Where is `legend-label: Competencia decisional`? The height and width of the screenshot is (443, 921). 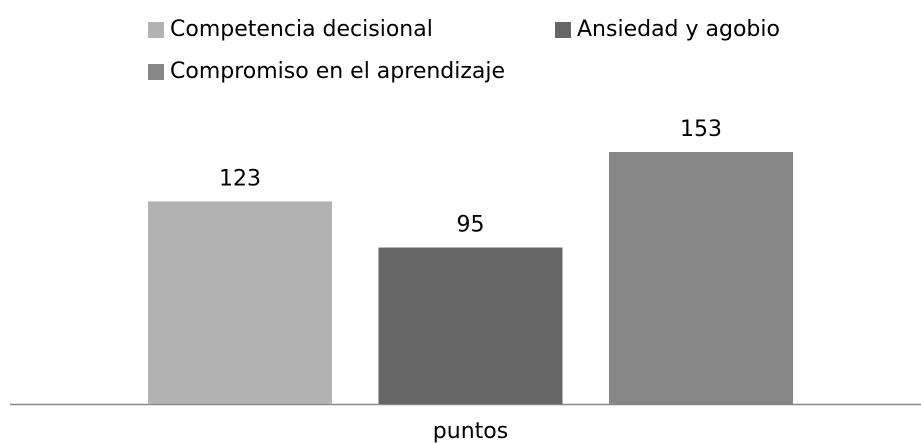 legend-label: Competencia decisional is located at coordinates (301, 29).